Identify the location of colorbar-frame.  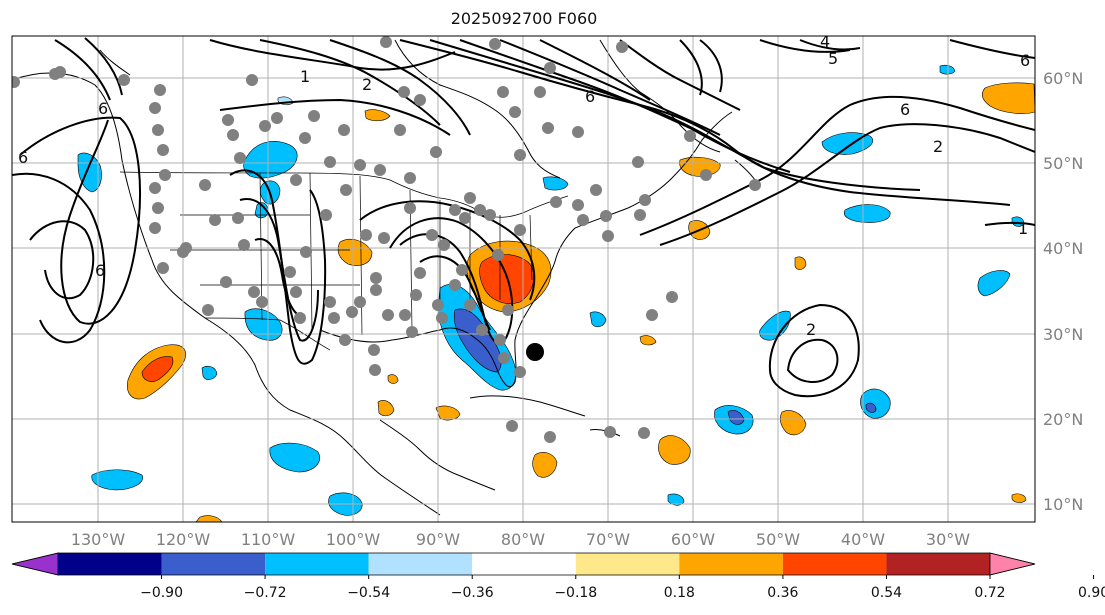
(523, 564).